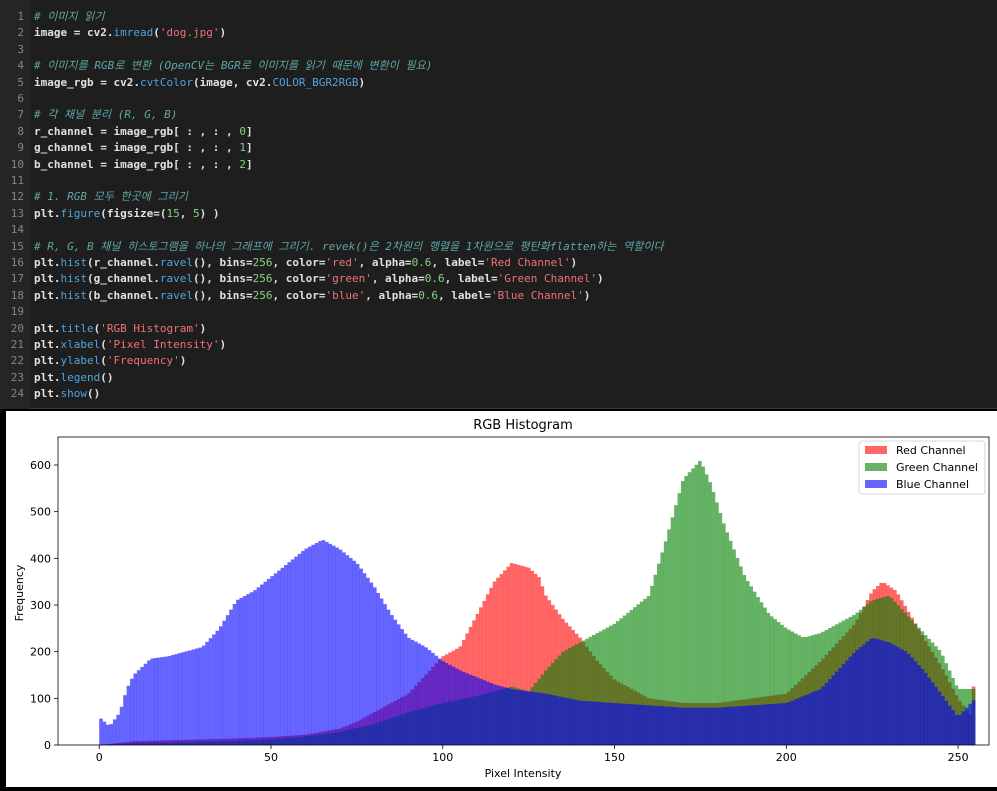  Describe the element at coordinates (614, 757) in the screenshot. I see `x-tick-label: 150` at that location.